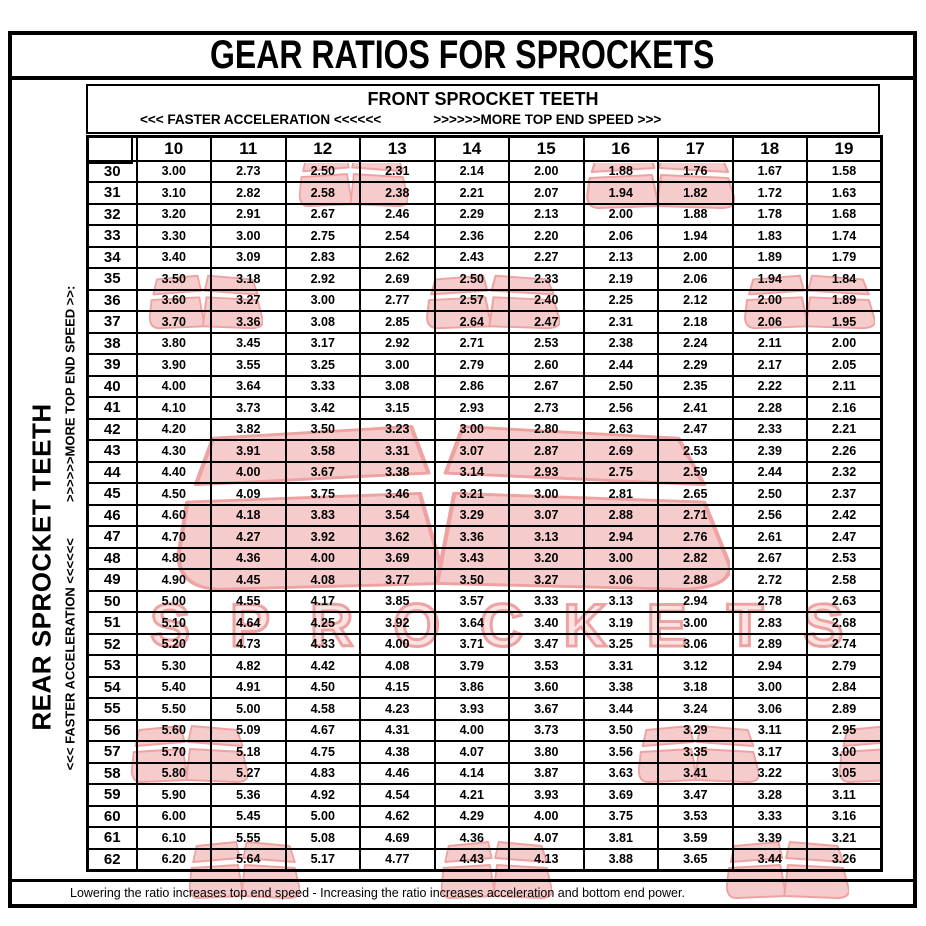 The image size is (926, 926). I want to click on ratio-cell: 3.23, so click(397, 429).